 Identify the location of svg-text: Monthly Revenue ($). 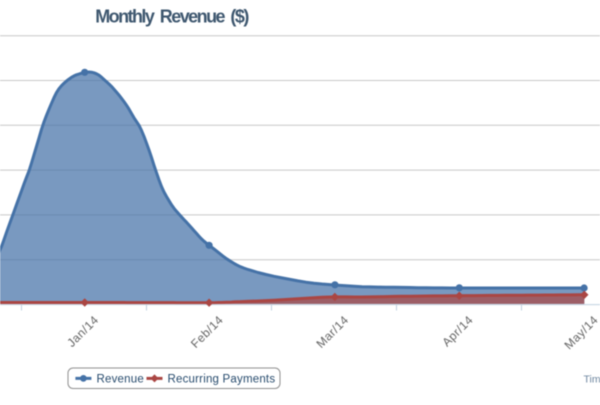
(172, 17).